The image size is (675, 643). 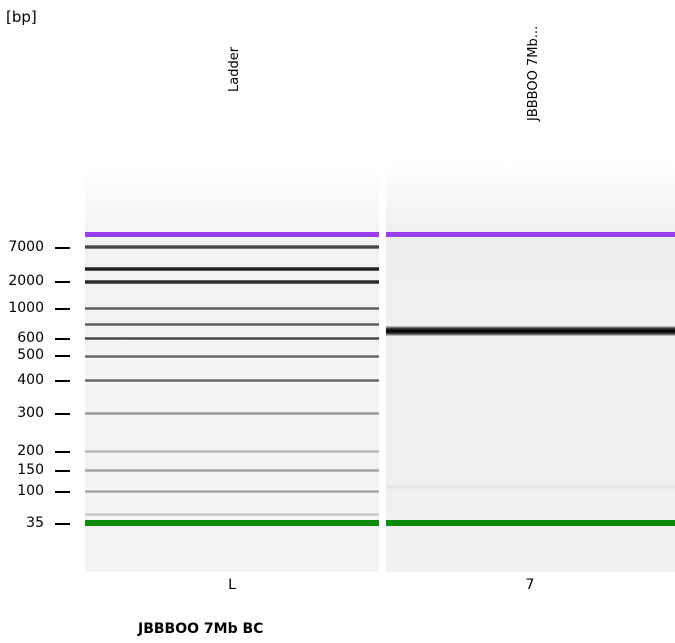 What do you see at coordinates (35, 523) in the screenshot?
I see `size-label-35: 35` at bounding box center [35, 523].